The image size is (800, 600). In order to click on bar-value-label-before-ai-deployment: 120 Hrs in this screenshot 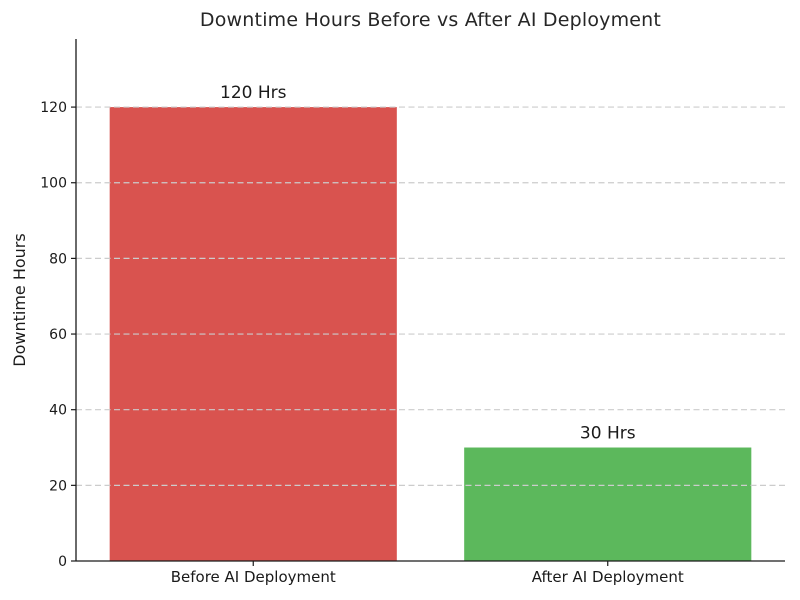, I will do `click(253, 93)`.